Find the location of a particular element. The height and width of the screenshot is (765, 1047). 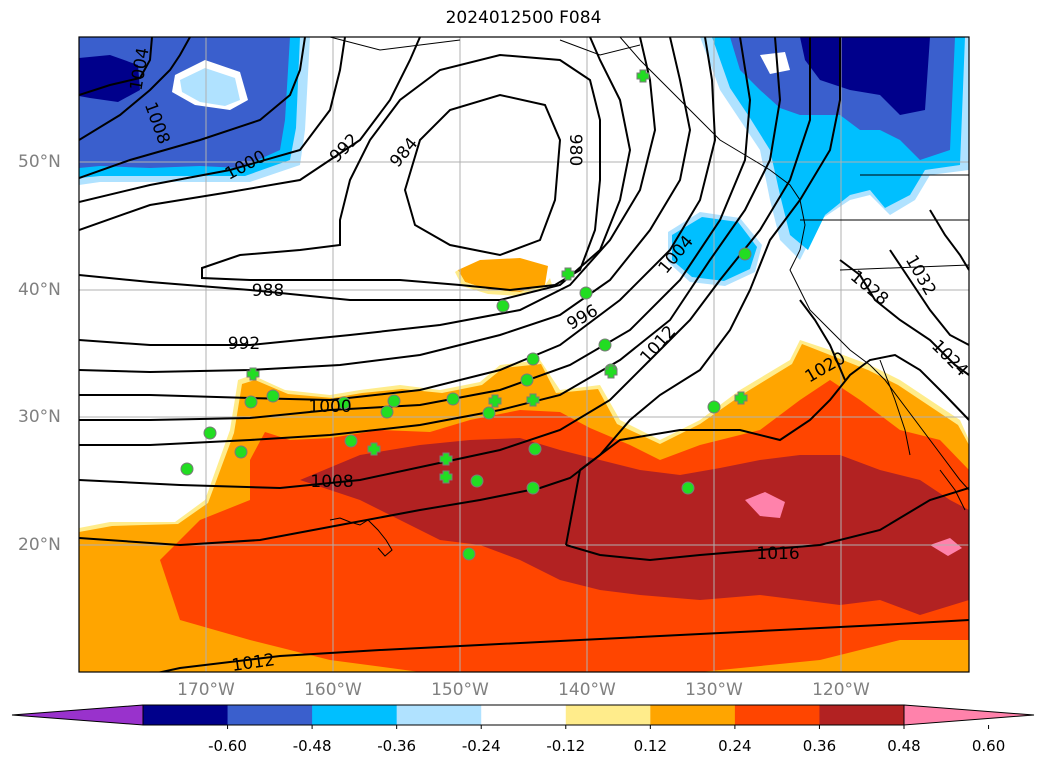

anomaly-navy-ne is located at coordinates (865, 76).